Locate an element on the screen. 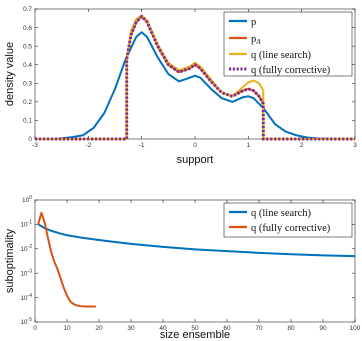 This screenshot has width=362, height=341. suboptimality-xtick-label: 40 is located at coordinates (163, 328).